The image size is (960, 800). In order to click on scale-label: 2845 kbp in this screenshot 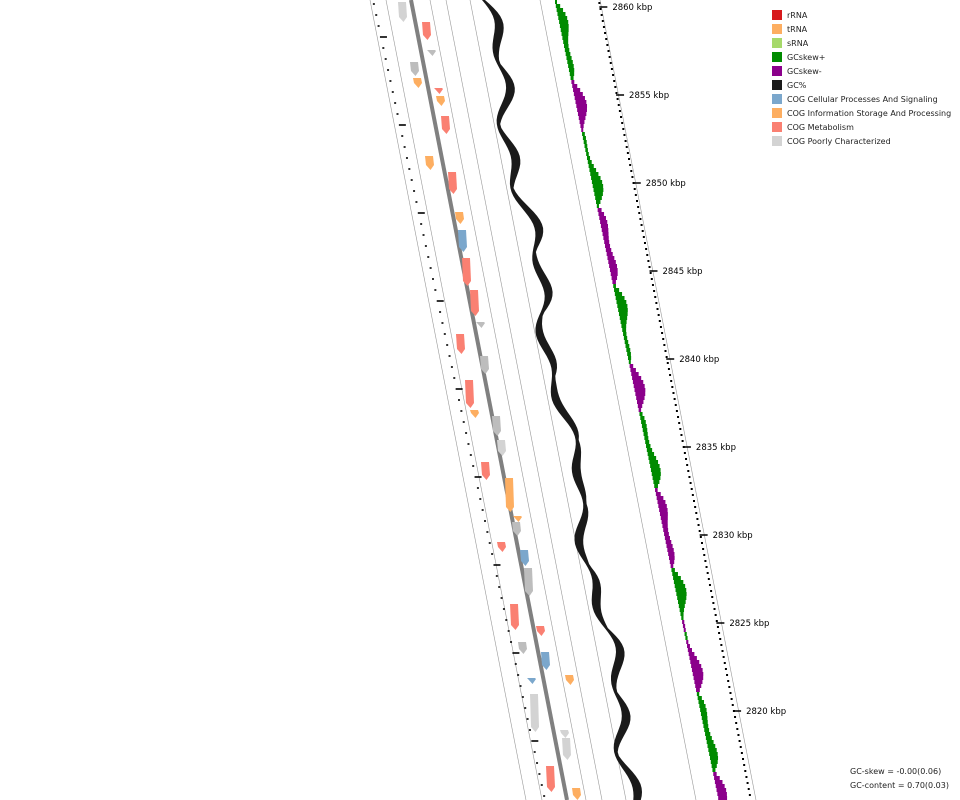, I will do `click(682, 272)`.